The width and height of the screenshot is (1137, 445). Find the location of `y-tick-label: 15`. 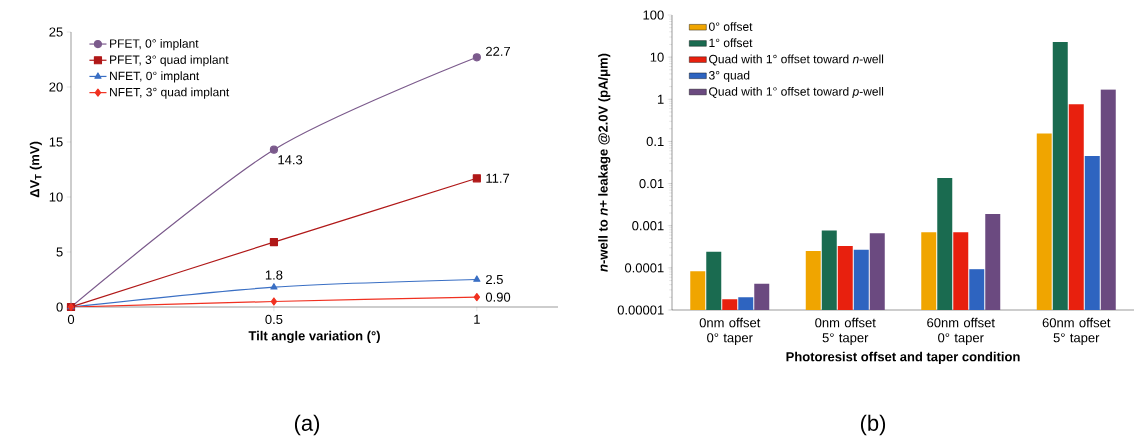

y-tick-label: 15 is located at coordinates (56, 142).